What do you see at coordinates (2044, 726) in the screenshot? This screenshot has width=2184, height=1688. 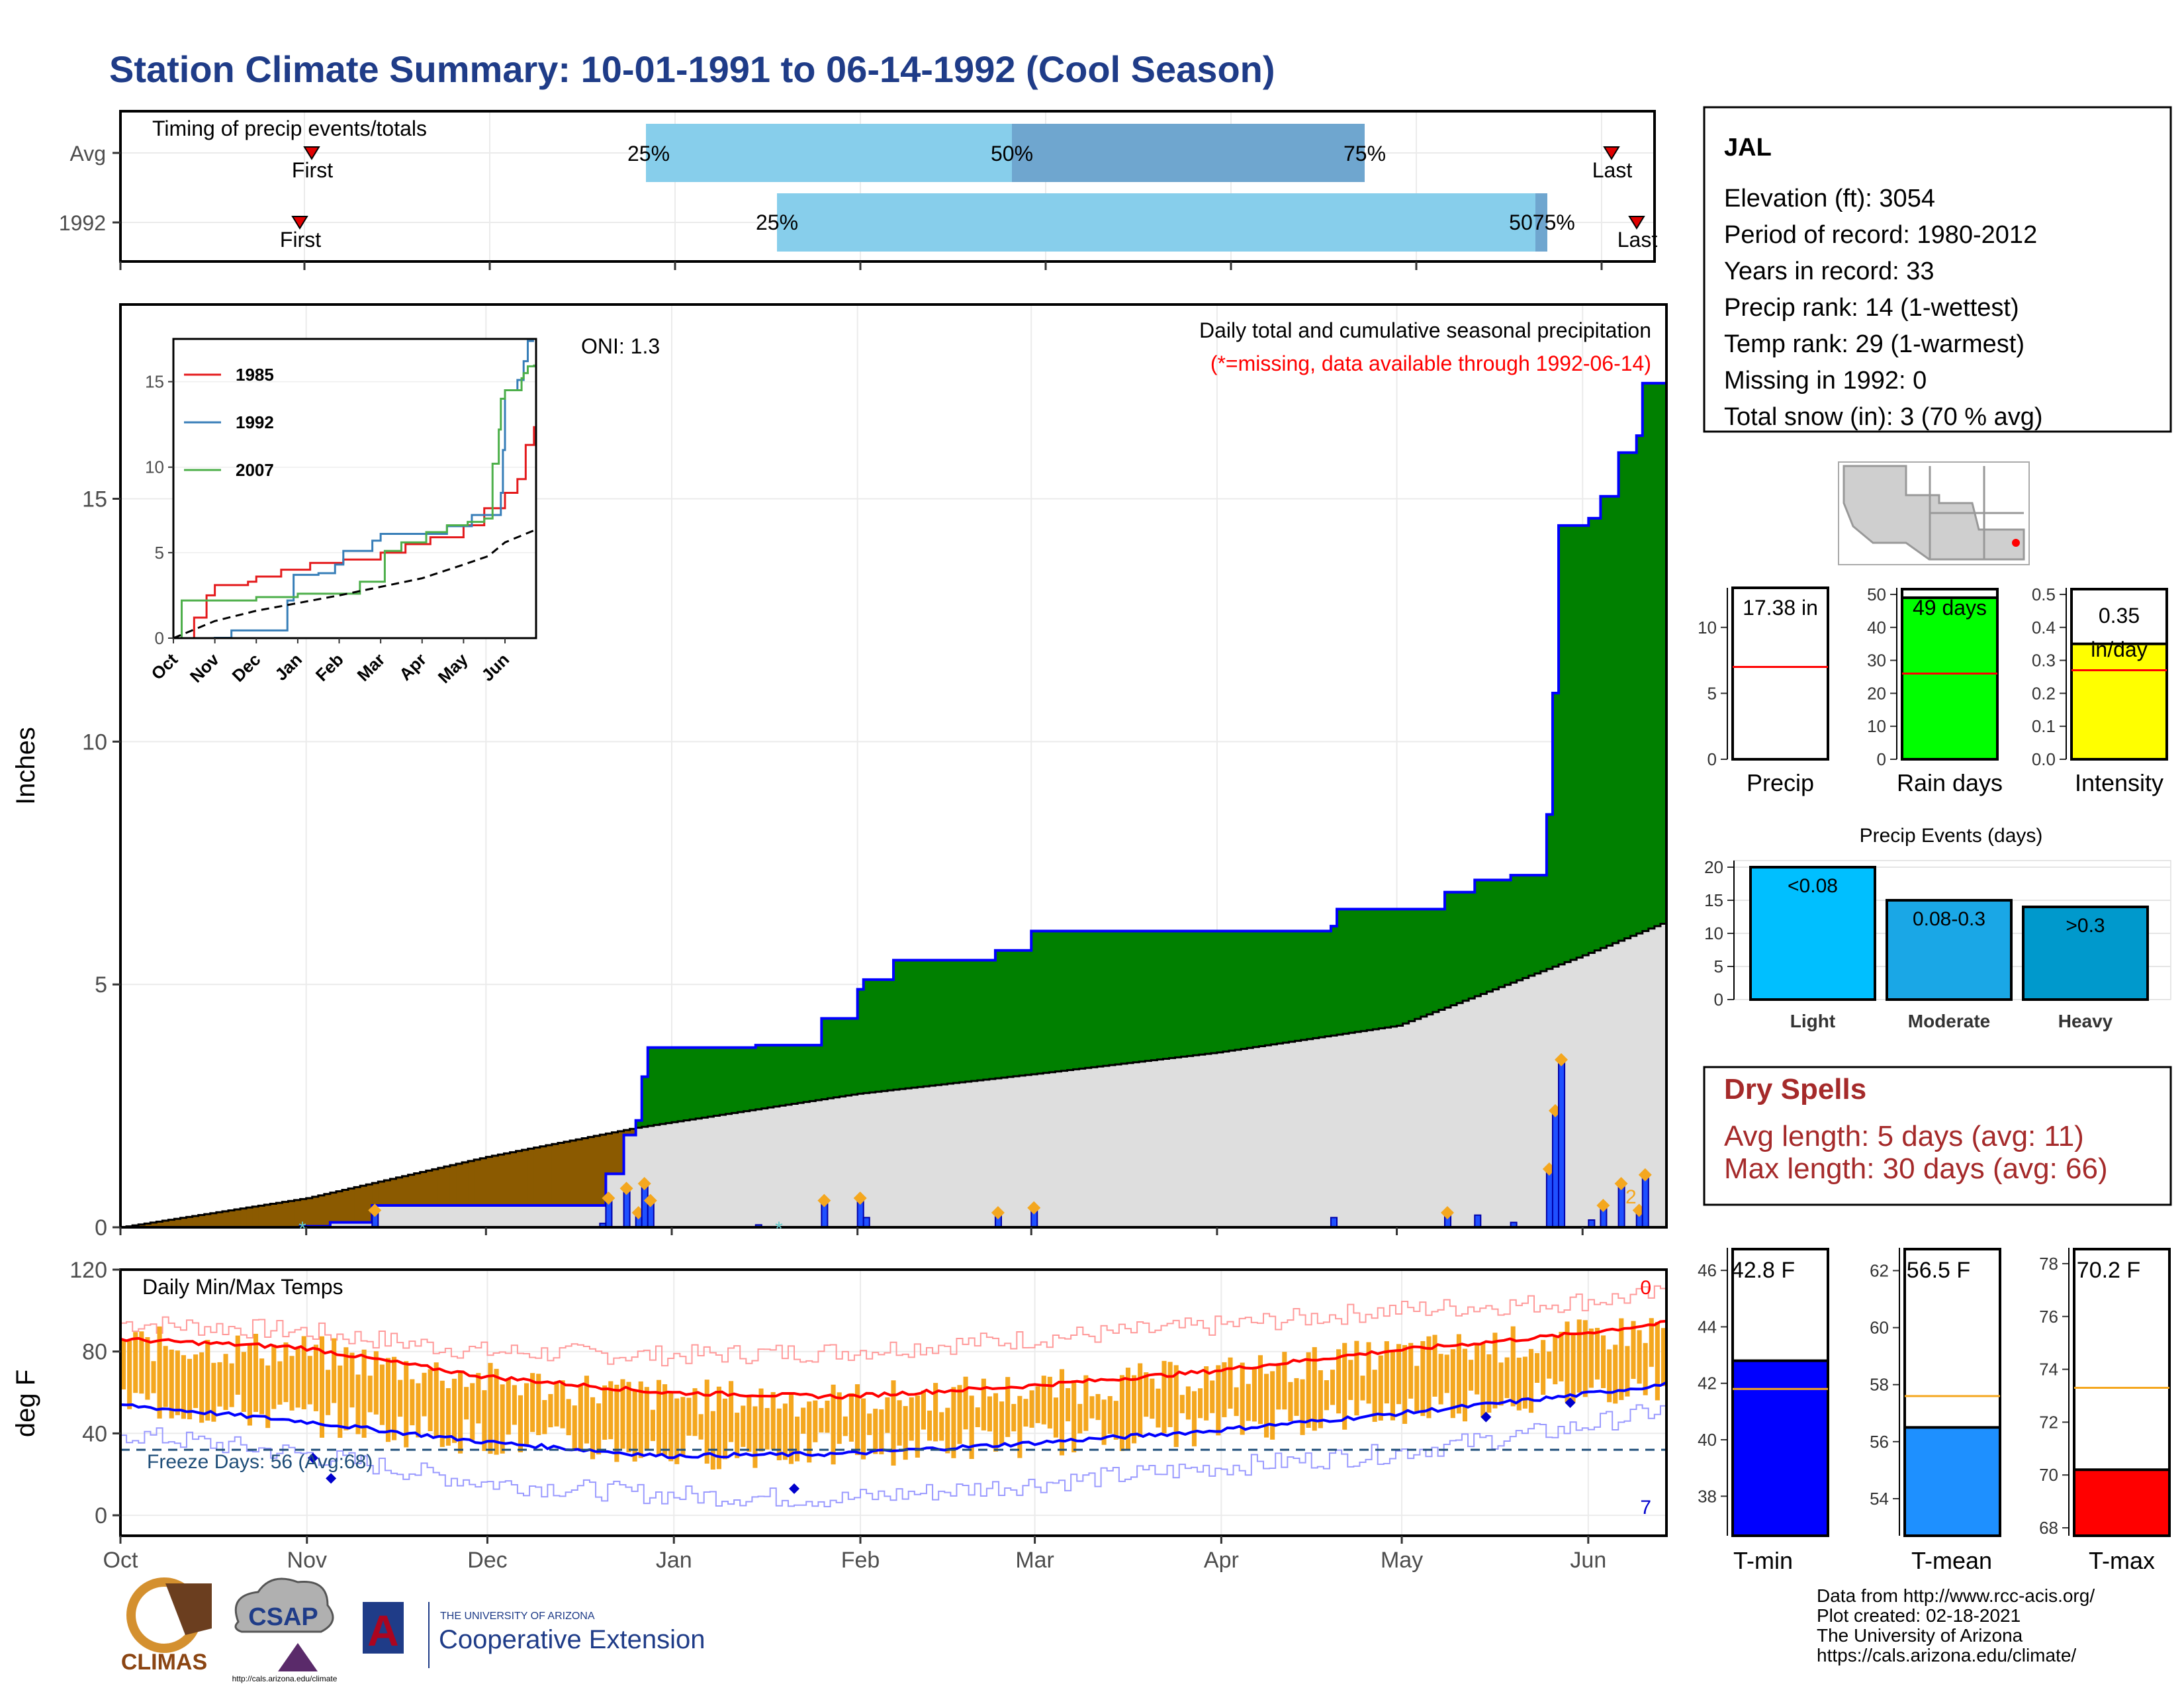 I see `sb-intensity-y-tick-label-0.1: 0.1` at bounding box center [2044, 726].